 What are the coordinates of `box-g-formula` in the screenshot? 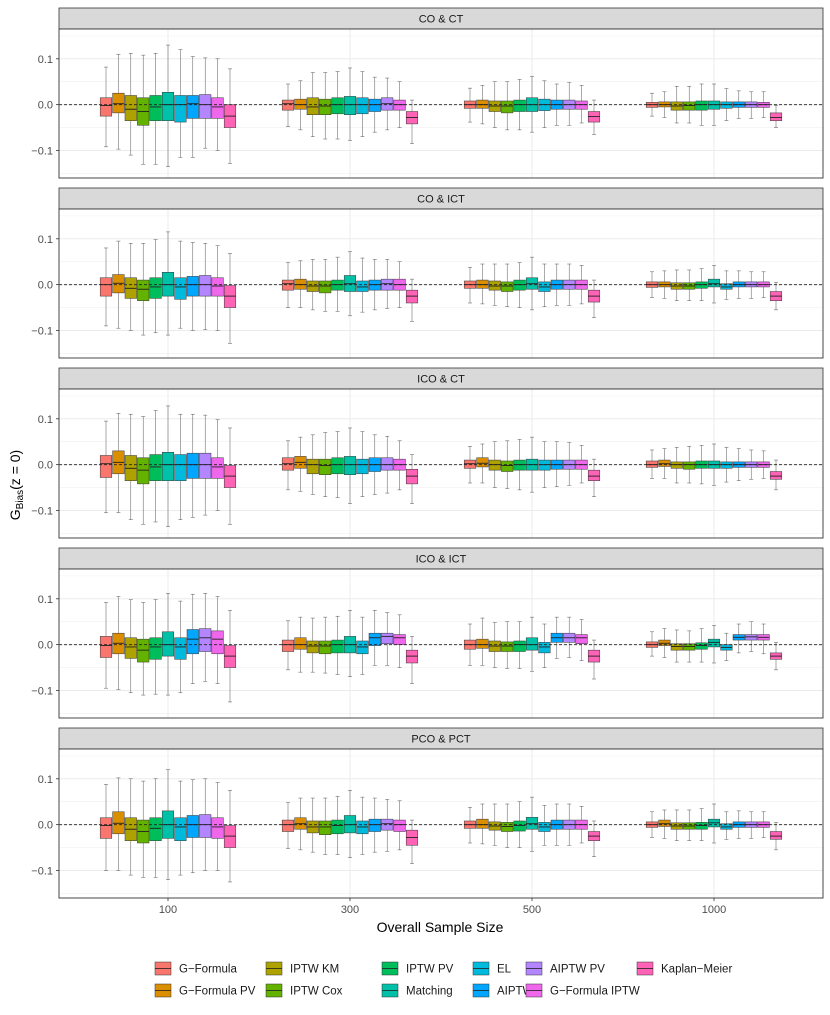 It's located at (288, 285).